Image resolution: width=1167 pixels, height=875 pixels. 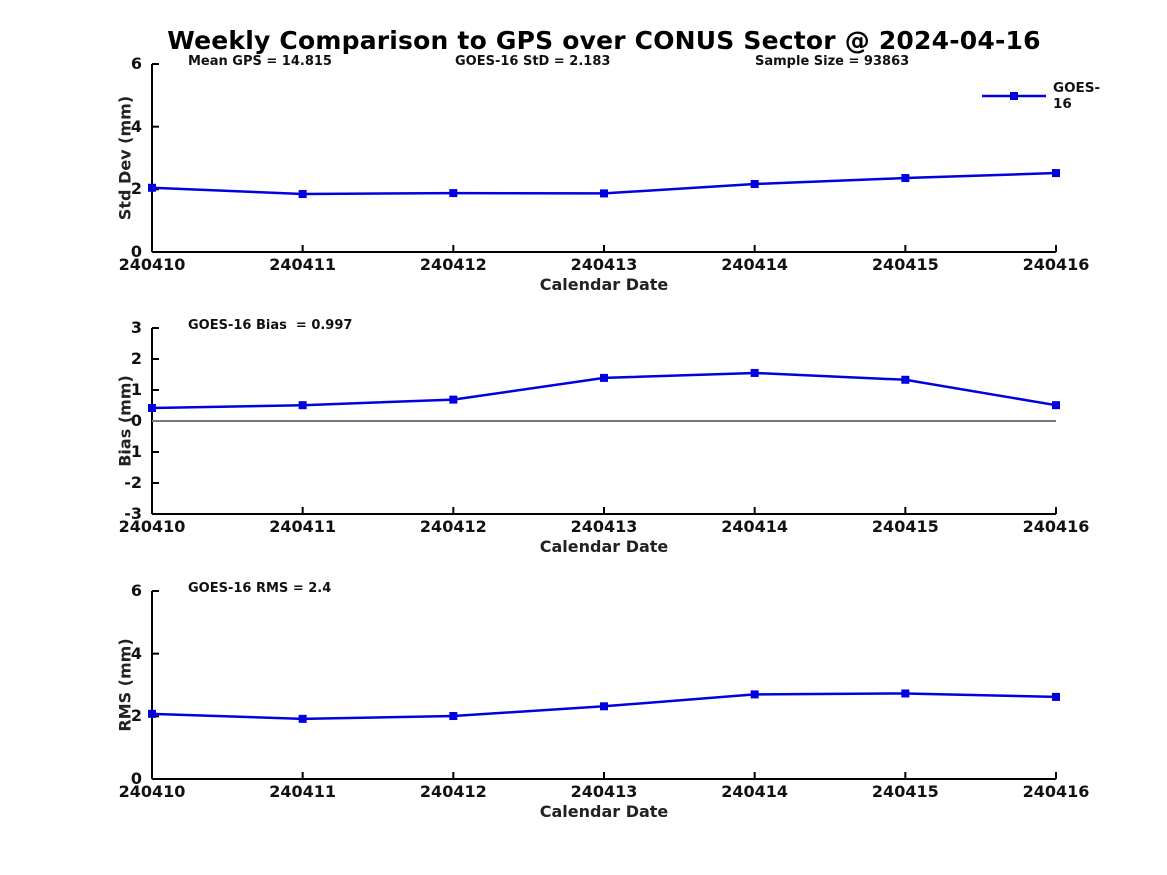 I want to click on plot-annotation: GOES-16 StD = 2.183, so click(x=533, y=61).